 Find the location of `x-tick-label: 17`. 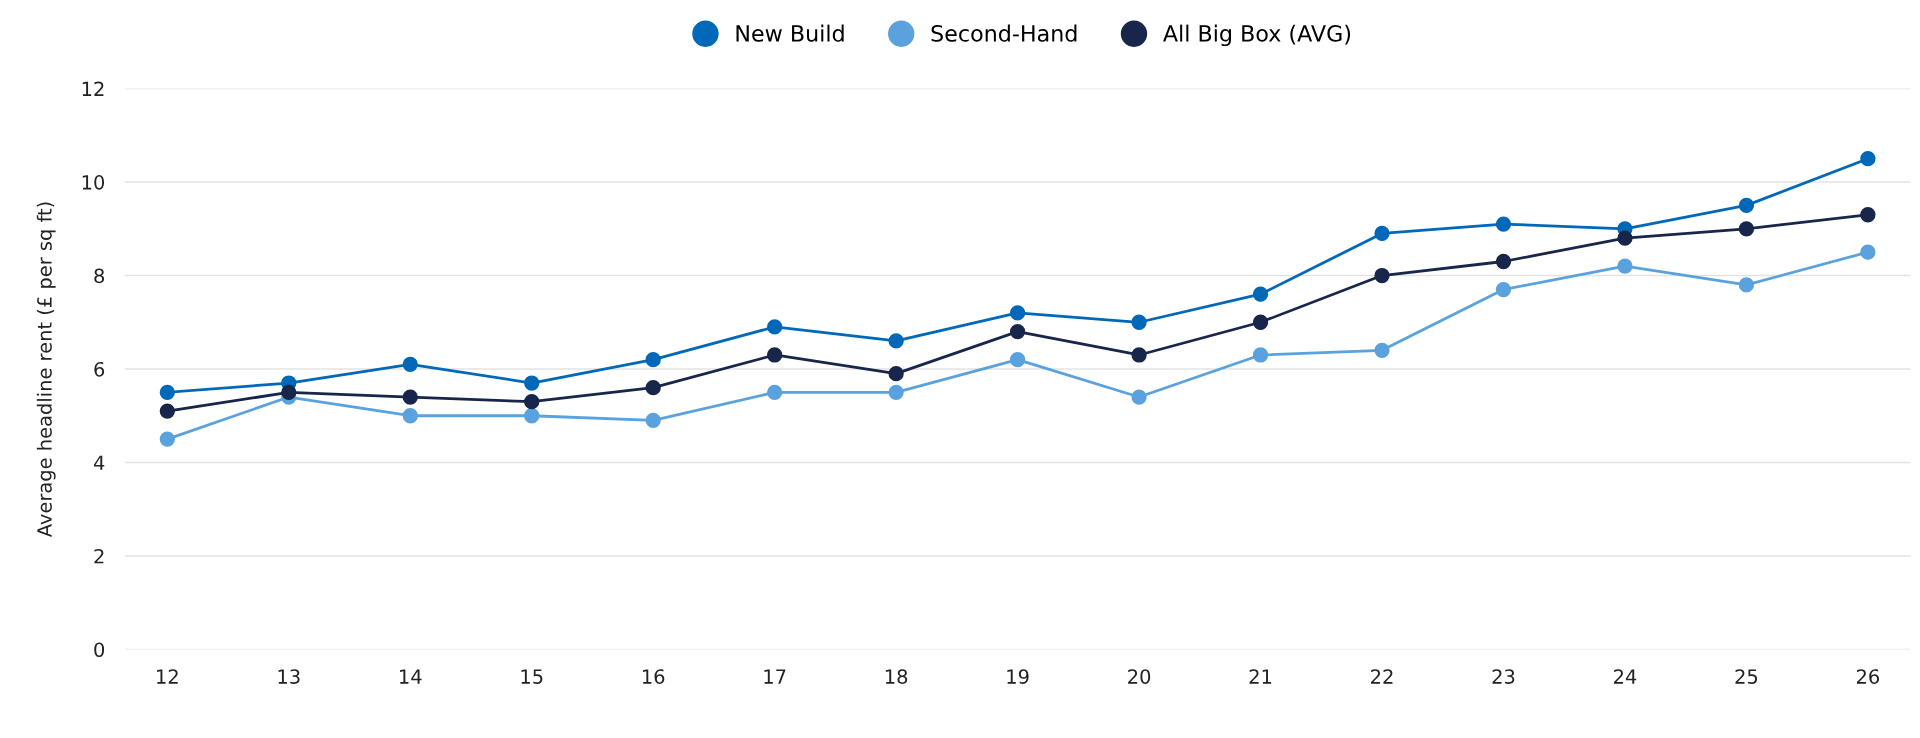

x-tick-label: 17 is located at coordinates (775, 676).